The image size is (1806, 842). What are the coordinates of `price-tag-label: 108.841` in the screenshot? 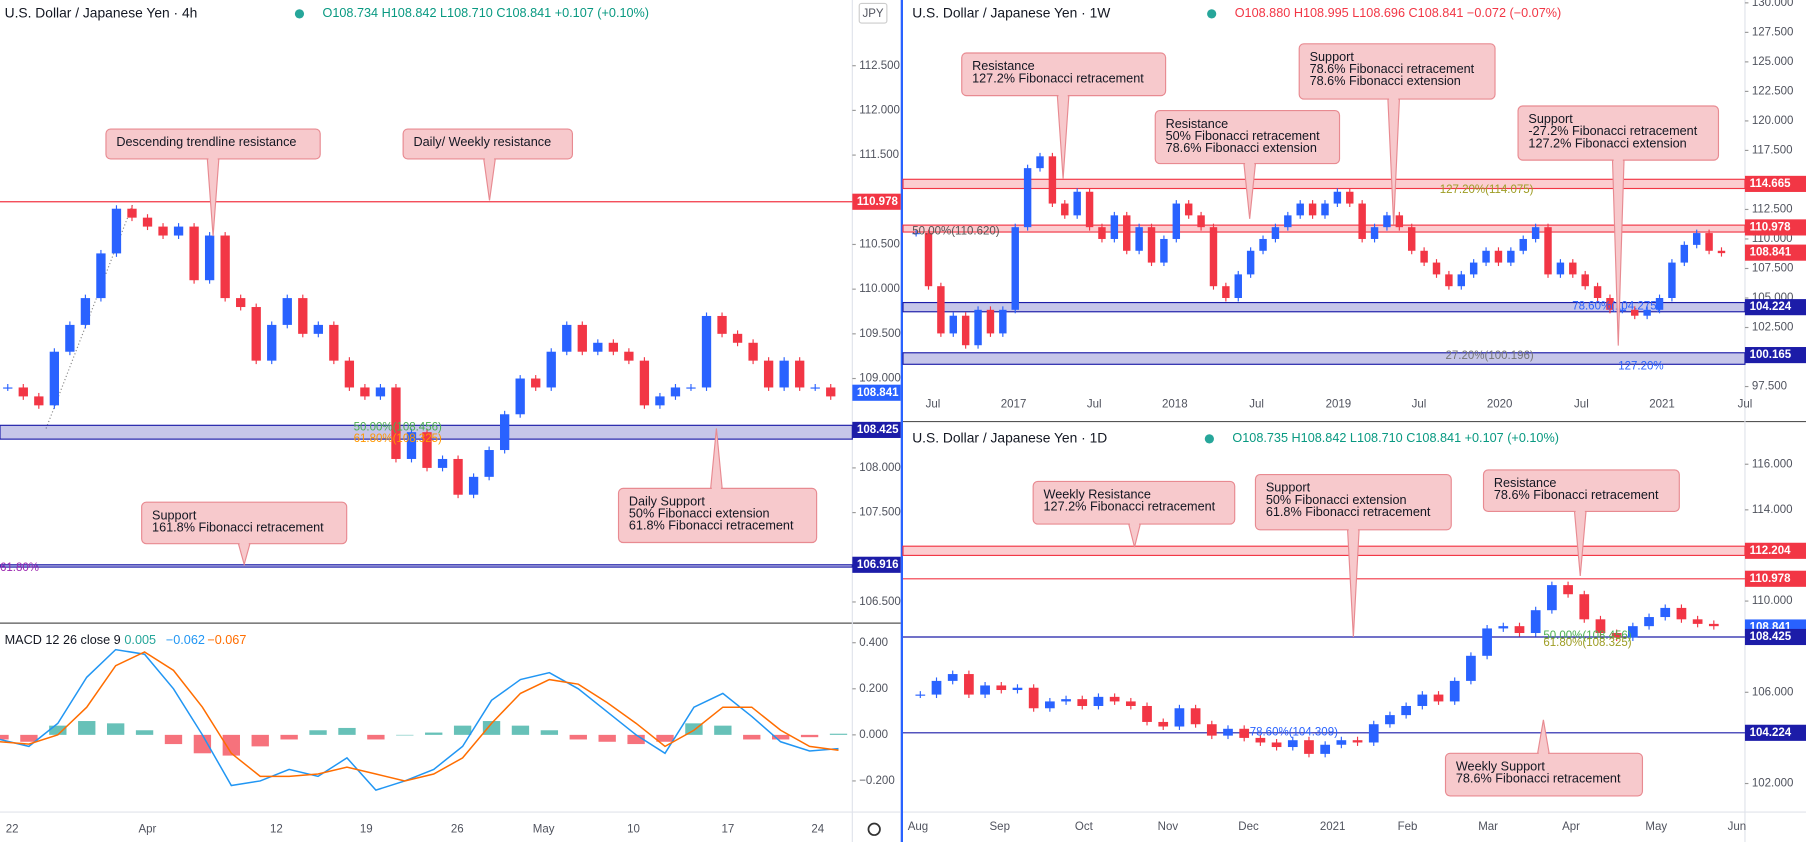 It's located at (1771, 253).